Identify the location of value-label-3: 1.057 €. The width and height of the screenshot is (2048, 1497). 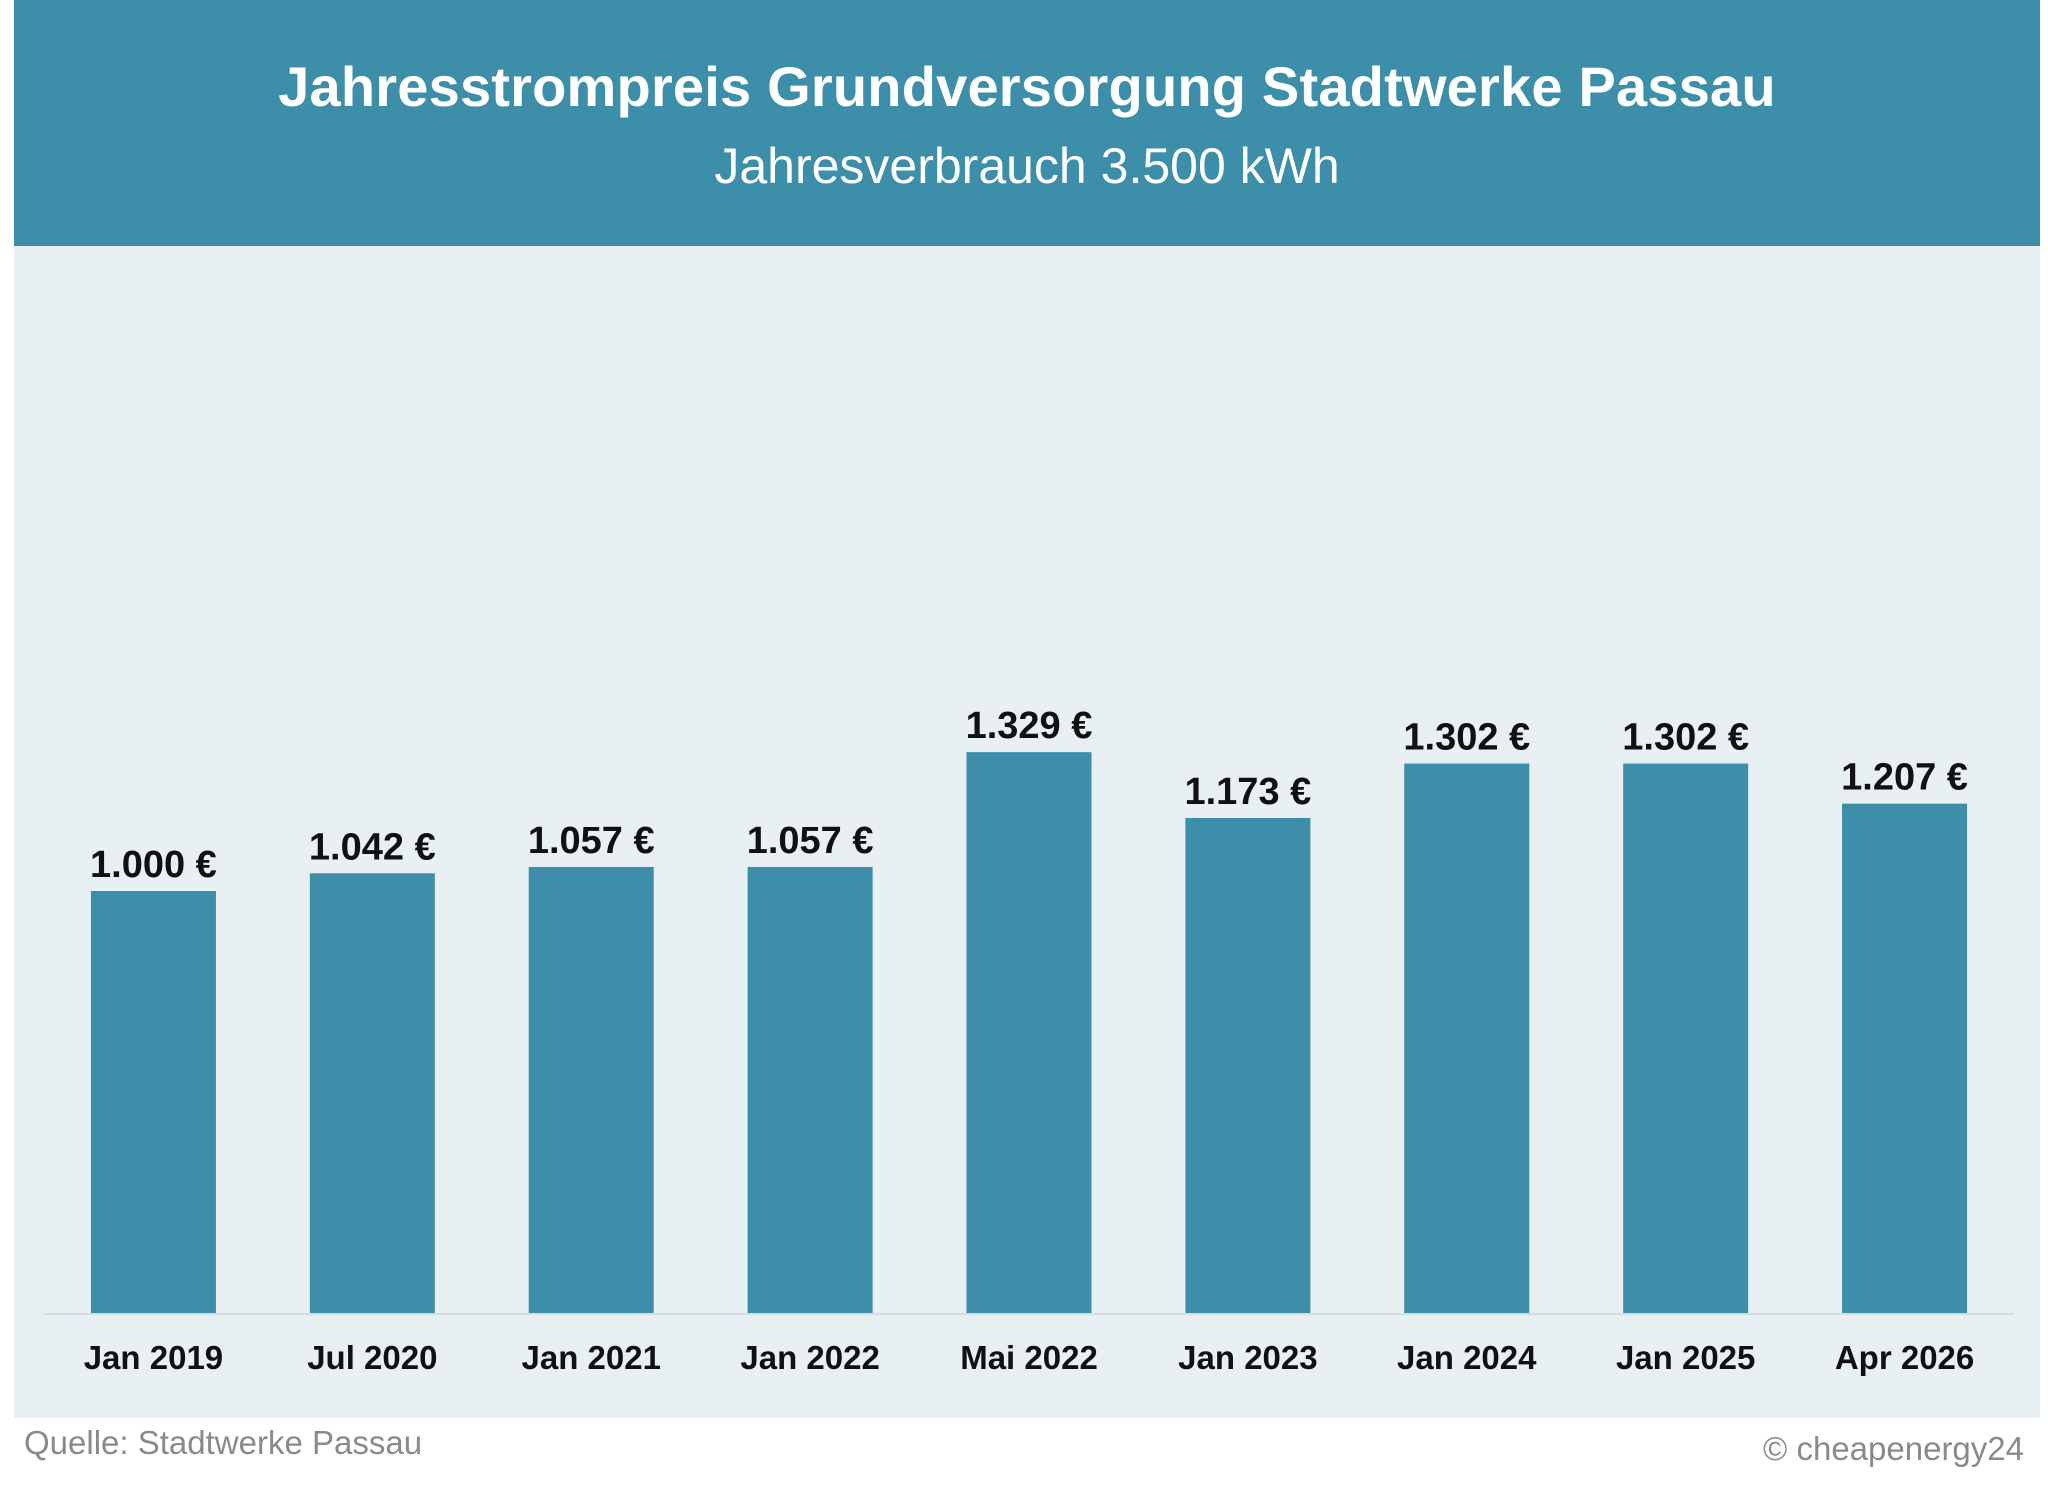
(810, 841).